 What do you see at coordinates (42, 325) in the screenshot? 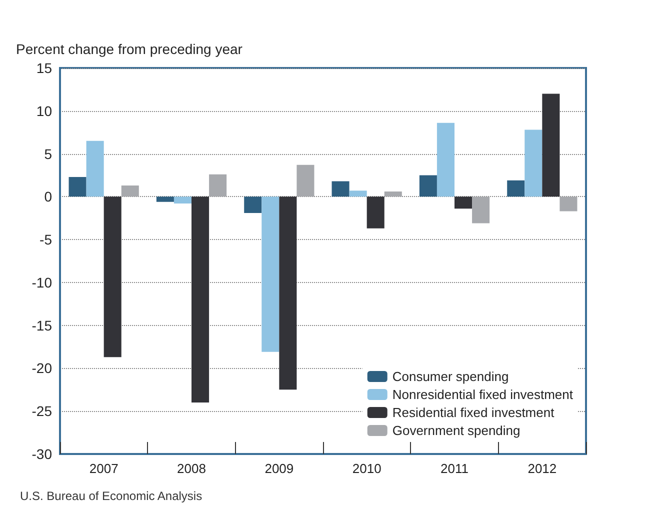
I see `y-tick-label: -15` at bounding box center [42, 325].